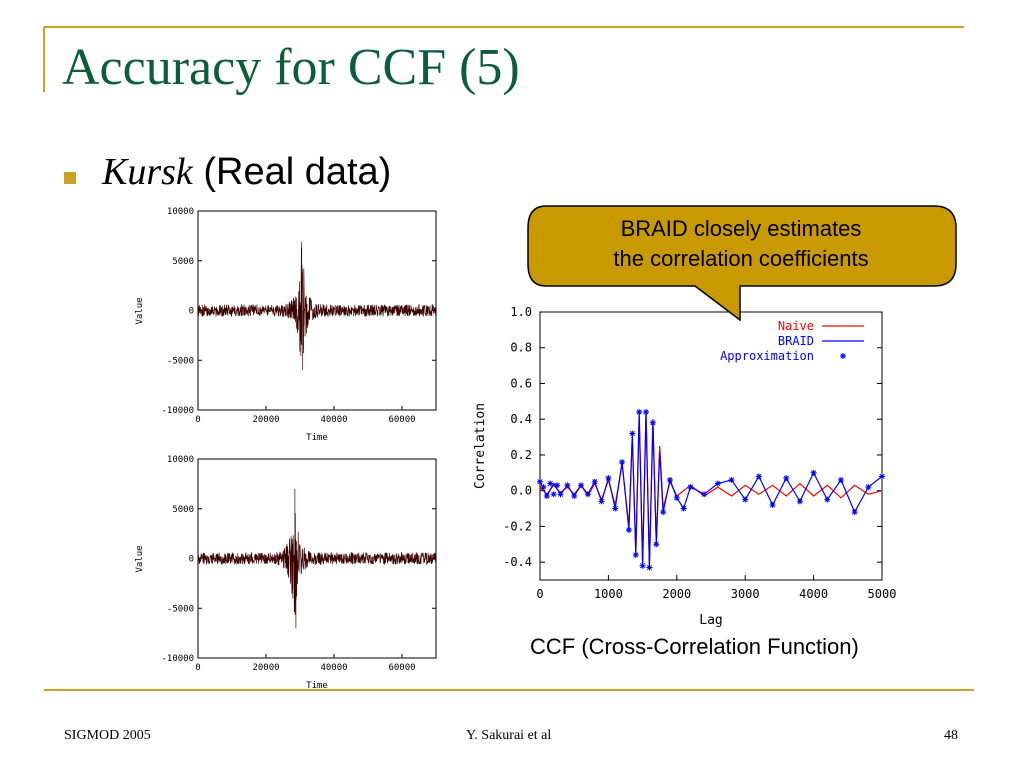 The width and height of the screenshot is (1024, 768). What do you see at coordinates (521, 455) in the screenshot?
I see `y-tick-label: 0.2` at bounding box center [521, 455].